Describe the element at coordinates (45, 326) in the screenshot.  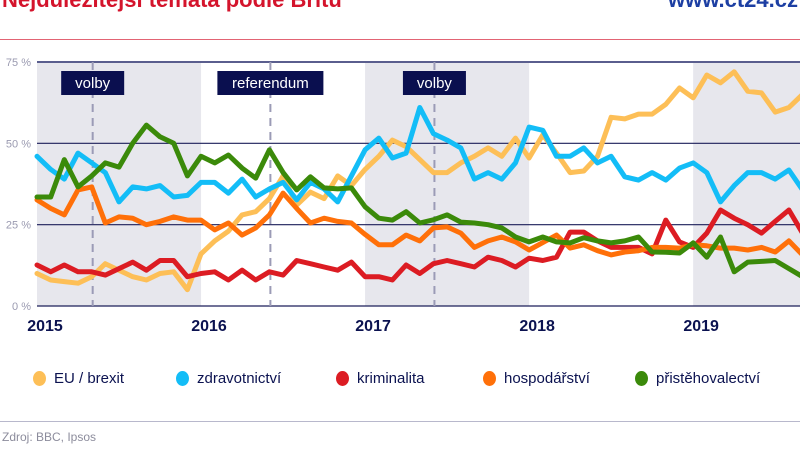
I see `x-tick-label: 2015` at that location.